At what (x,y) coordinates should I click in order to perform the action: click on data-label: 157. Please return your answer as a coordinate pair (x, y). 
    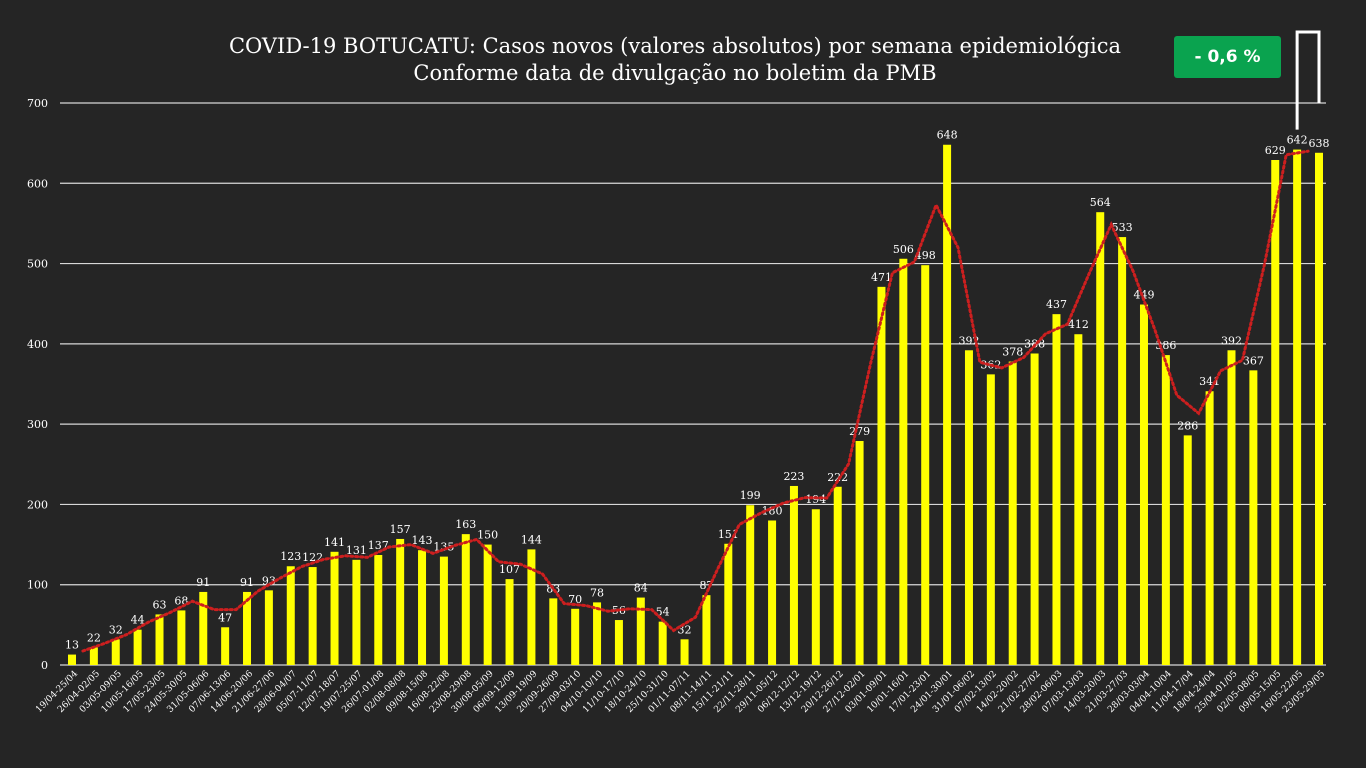
    Looking at the image, I should click on (400, 529).